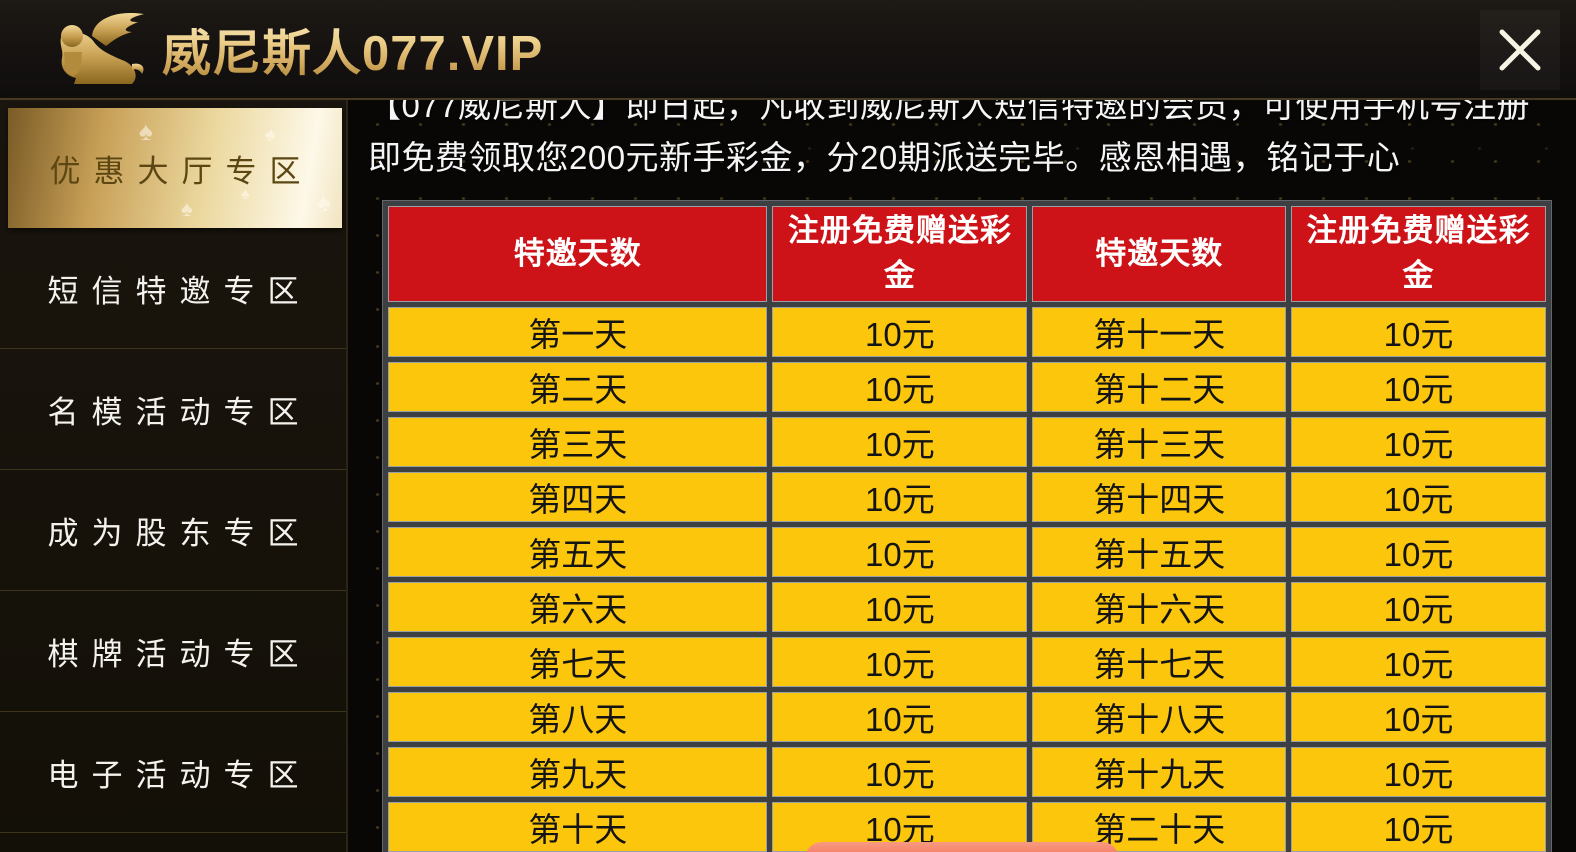 This screenshot has width=1576, height=852. What do you see at coordinates (578, 387) in the screenshot?
I see `table-cell: 第二天` at bounding box center [578, 387].